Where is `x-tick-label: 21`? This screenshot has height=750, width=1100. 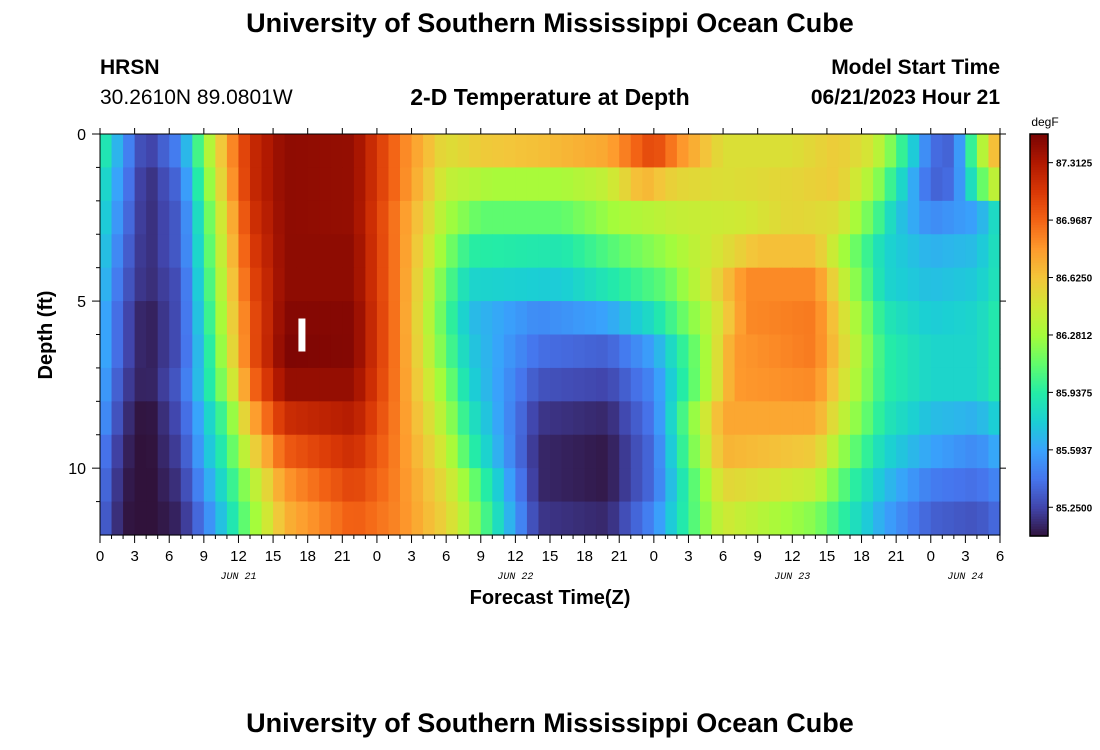
x-tick-label: 21 is located at coordinates (619, 556).